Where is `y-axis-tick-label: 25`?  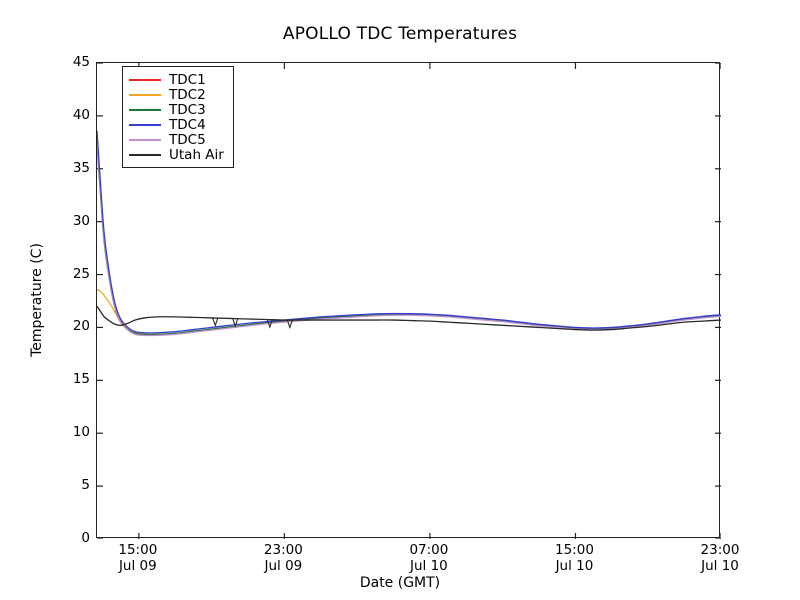
y-axis-tick-label: 25 is located at coordinates (81, 273).